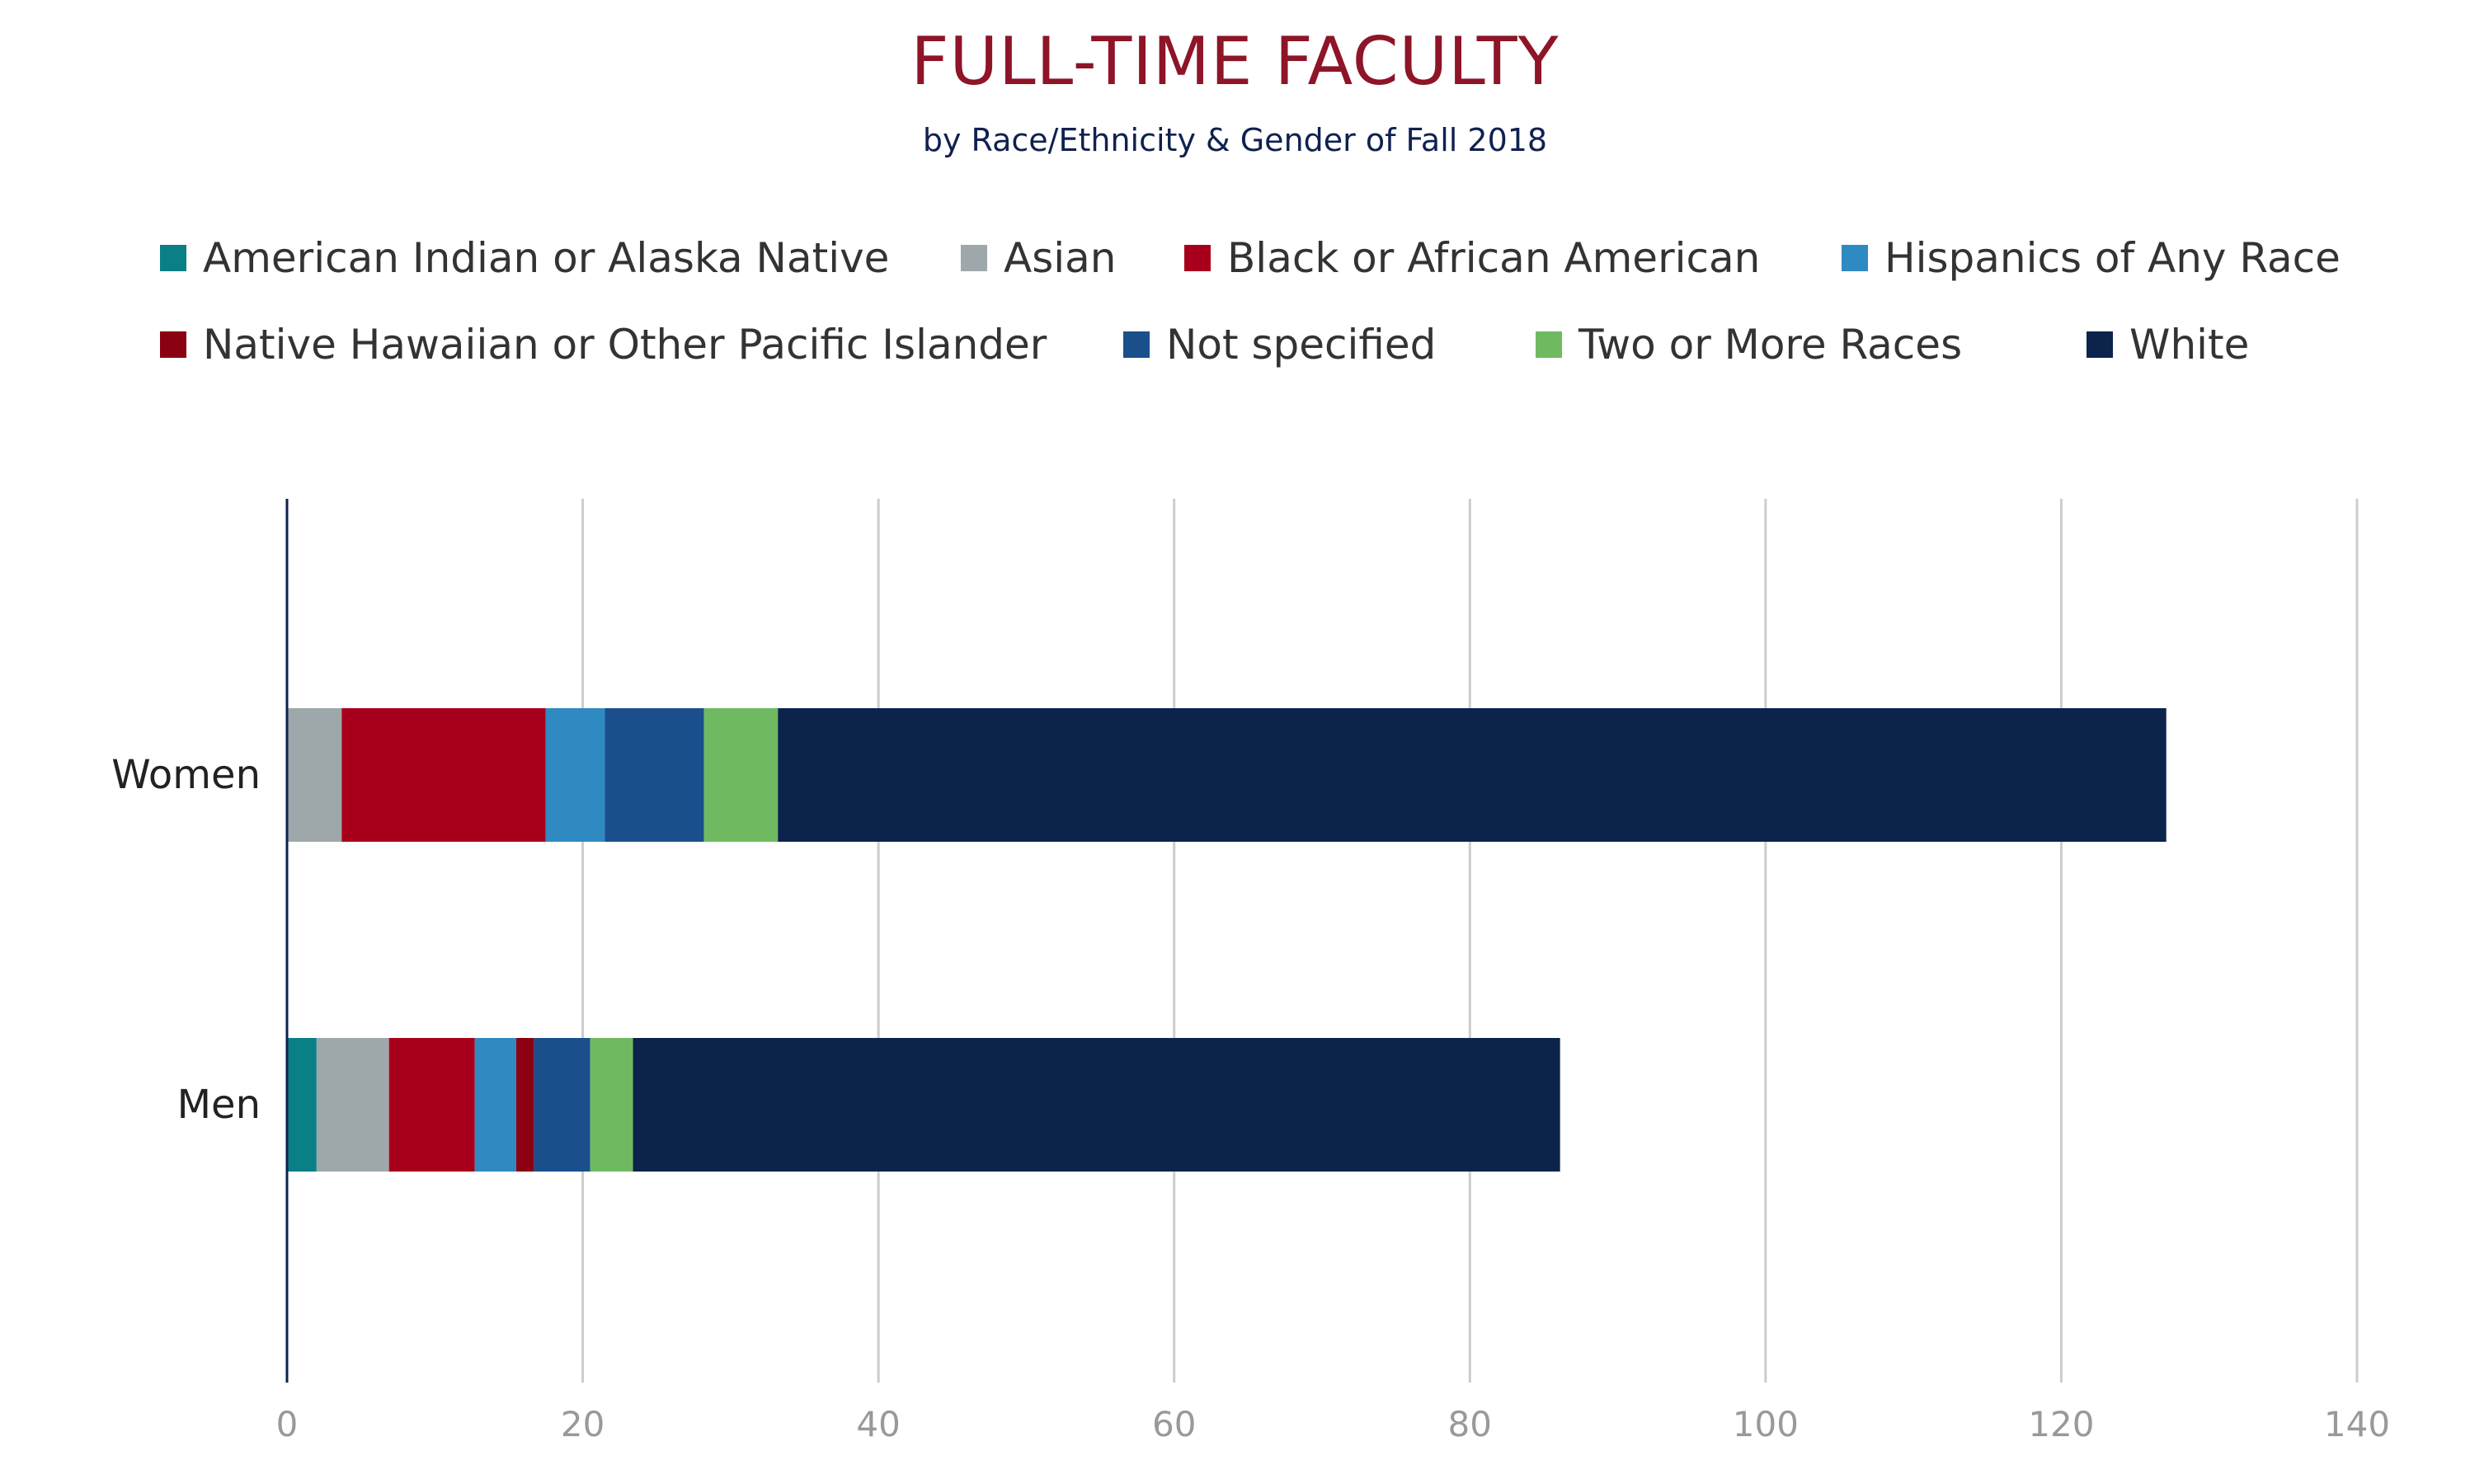 This screenshot has width=2470, height=1484. Describe the element at coordinates (1235, 62) in the screenshot. I see `chart-title: FULL-TIME FACULTY` at that location.